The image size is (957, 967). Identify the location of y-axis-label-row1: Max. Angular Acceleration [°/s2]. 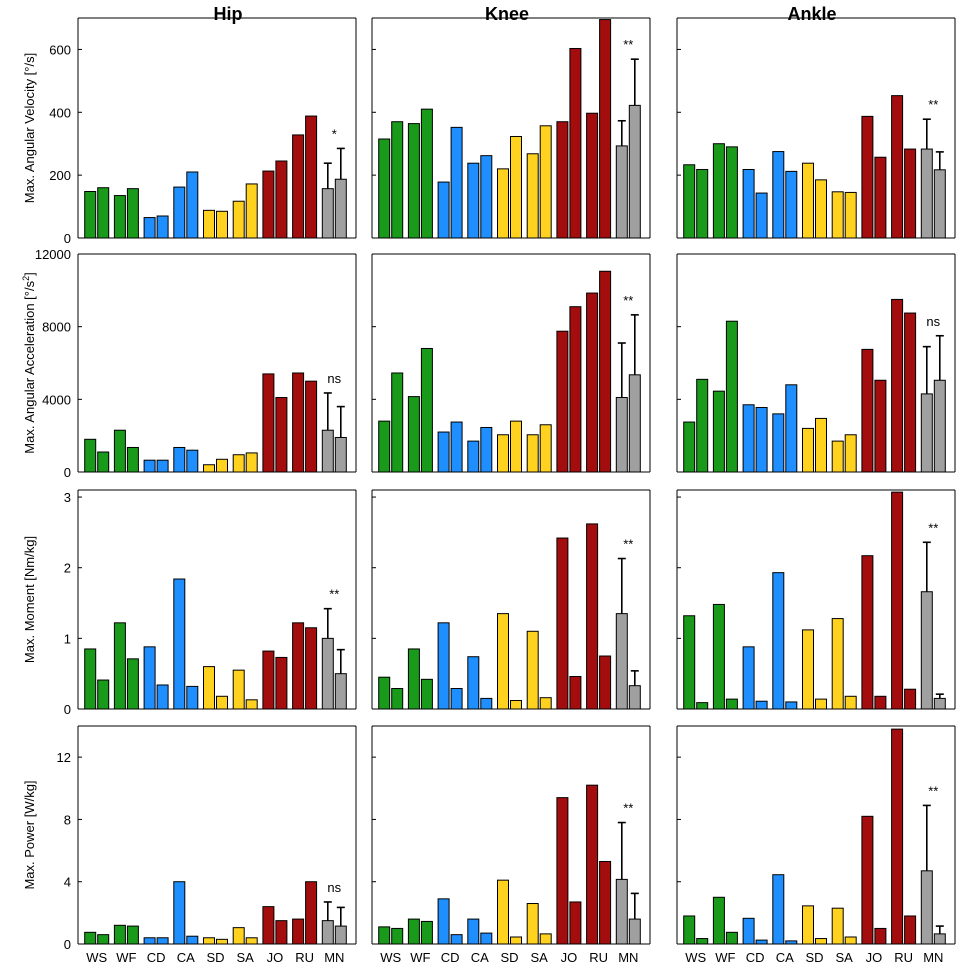
(29, 362).